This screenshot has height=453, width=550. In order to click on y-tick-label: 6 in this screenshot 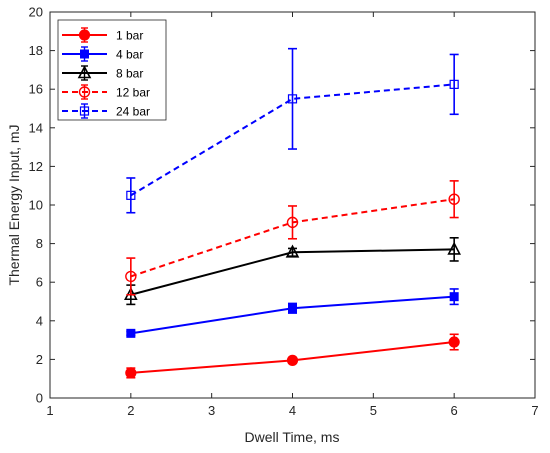, I will do `click(39, 282)`.